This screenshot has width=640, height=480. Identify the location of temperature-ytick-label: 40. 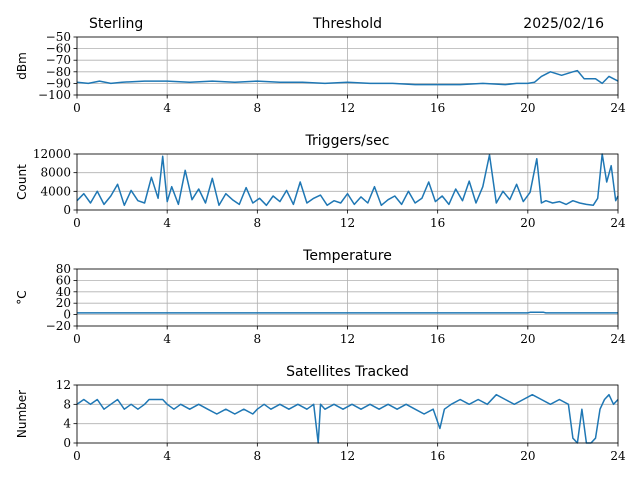
(63, 292).